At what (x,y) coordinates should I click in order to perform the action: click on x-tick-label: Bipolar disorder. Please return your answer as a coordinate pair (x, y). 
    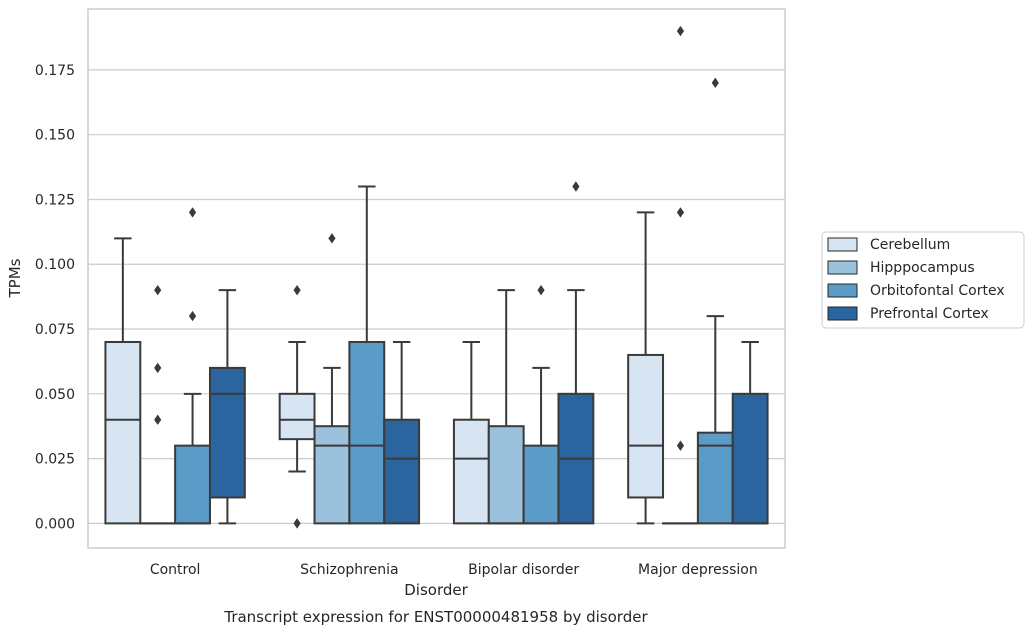
    Looking at the image, I should click on (523, 570).